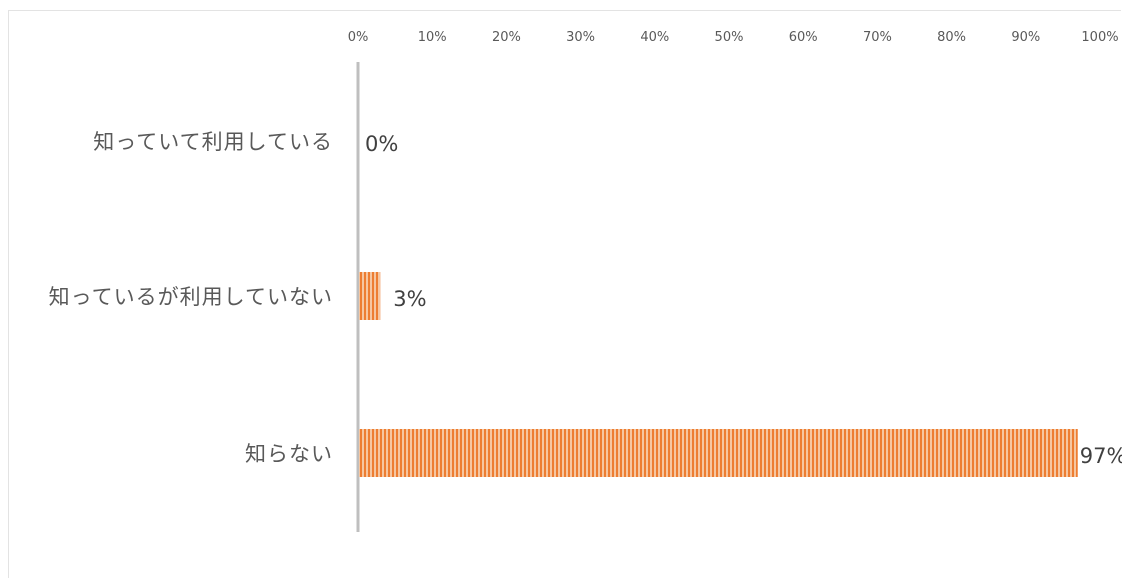 The height and width of the screenshot is (579, 1122). What do you see at coordinates (506, 37) in the screenshot?
I see `x-tick-label: 20%` at bounding box center [506, 37].